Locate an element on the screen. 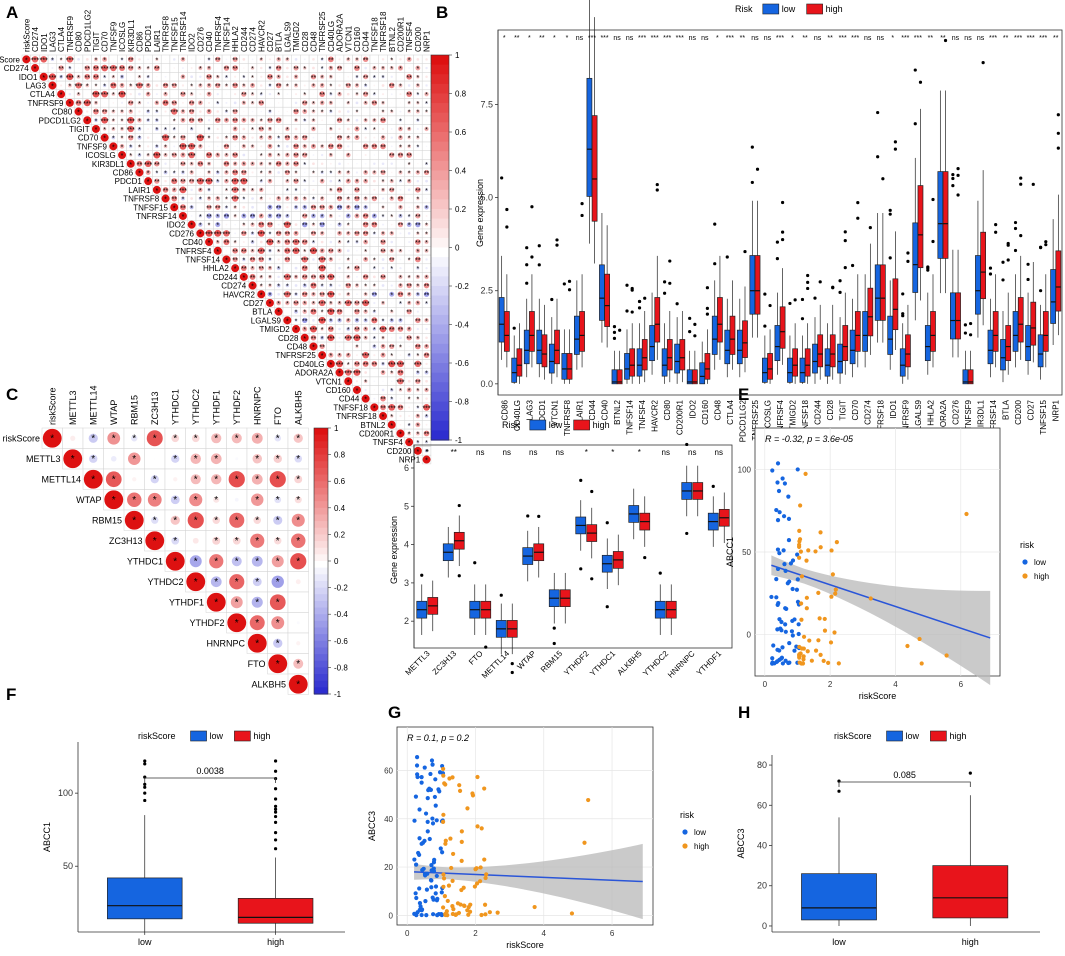  panel-a-correlogram-colorbar-segment is located at coordinates (440, 358).